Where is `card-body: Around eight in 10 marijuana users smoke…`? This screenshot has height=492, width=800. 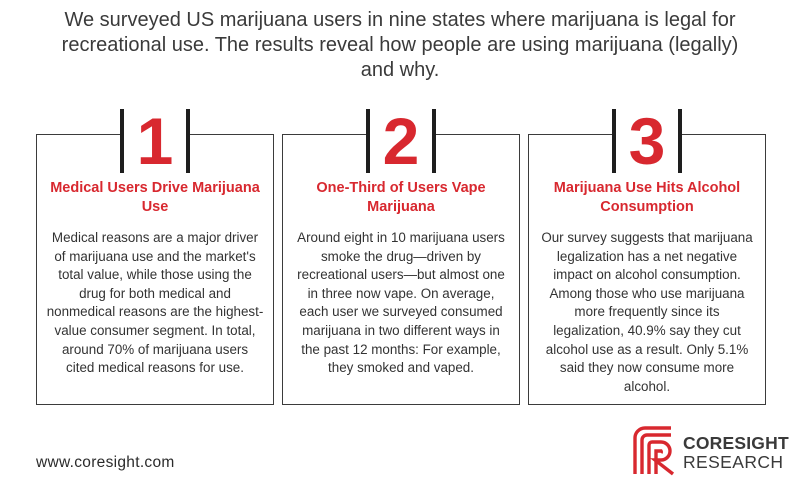 card-body: Around eight in 10 marijuana users smoke… is located at coordinates (401, 303).